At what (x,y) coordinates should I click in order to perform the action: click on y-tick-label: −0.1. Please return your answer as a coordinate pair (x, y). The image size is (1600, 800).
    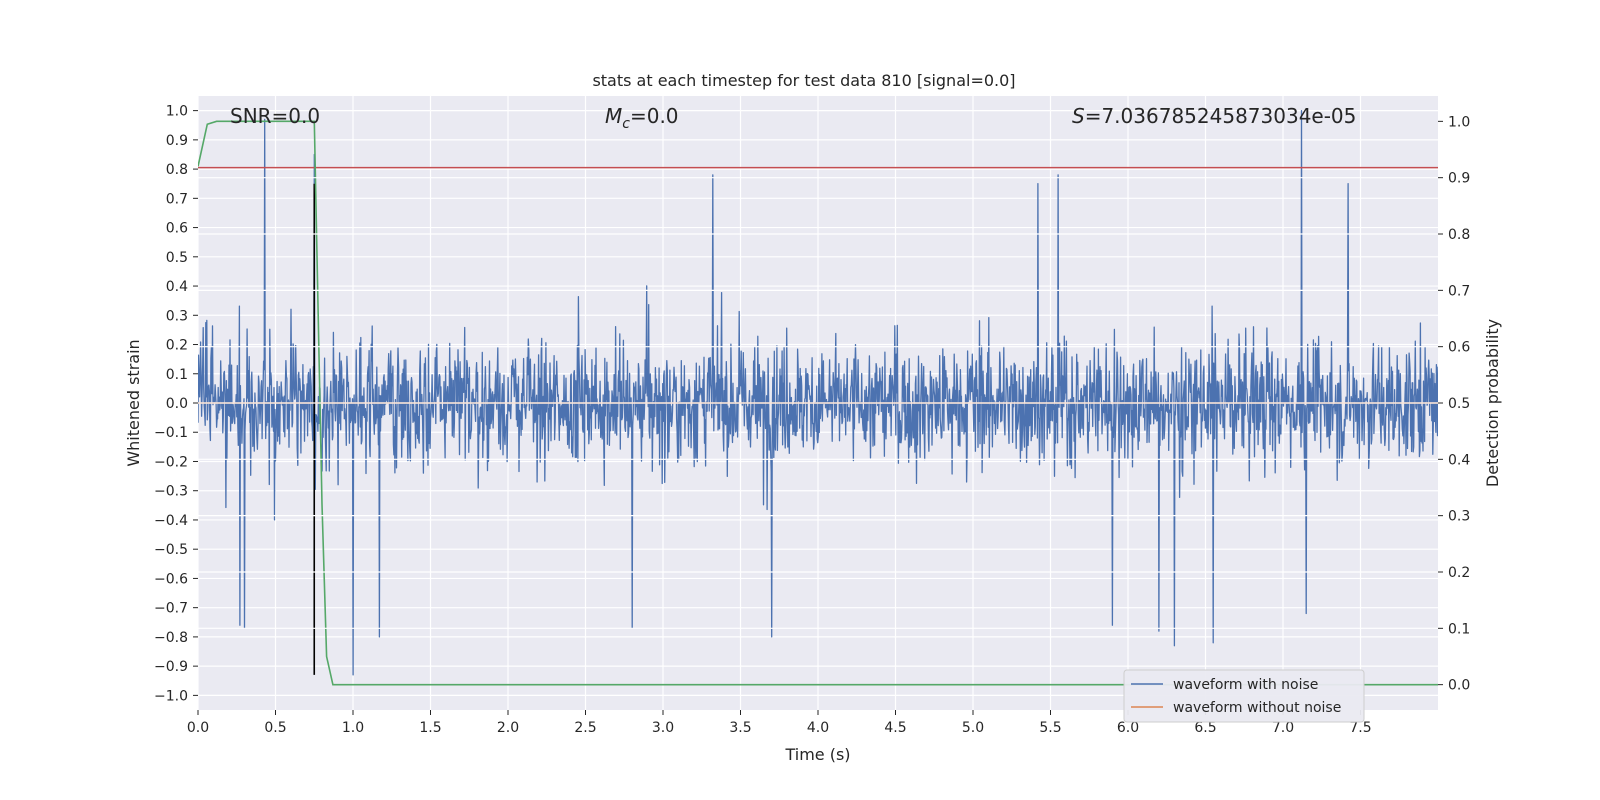
    Looking at the image, I should click on (171, 433).